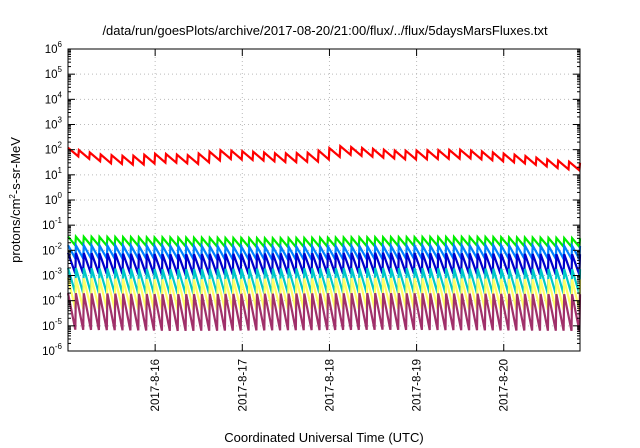  Describe the element at coordinates (52, 249) in the screenshot. I see `y-tick-label: 10⁻²` at that location.